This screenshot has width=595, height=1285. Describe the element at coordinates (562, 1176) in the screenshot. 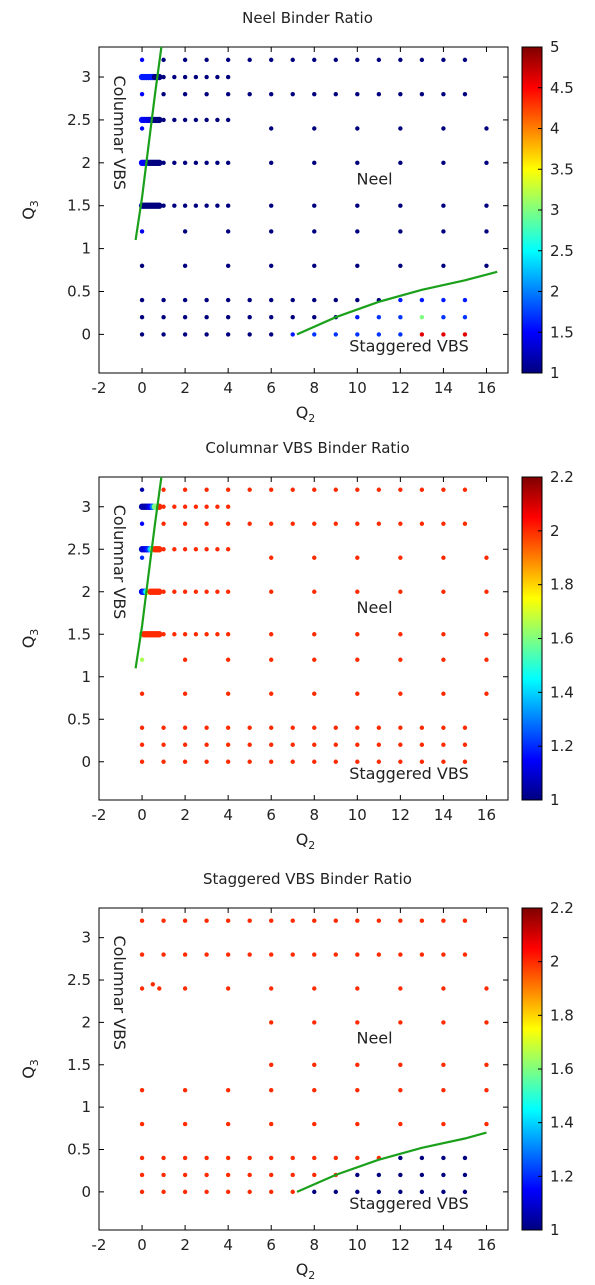

I see `colorbar-tick-label: 1.2` at that location.